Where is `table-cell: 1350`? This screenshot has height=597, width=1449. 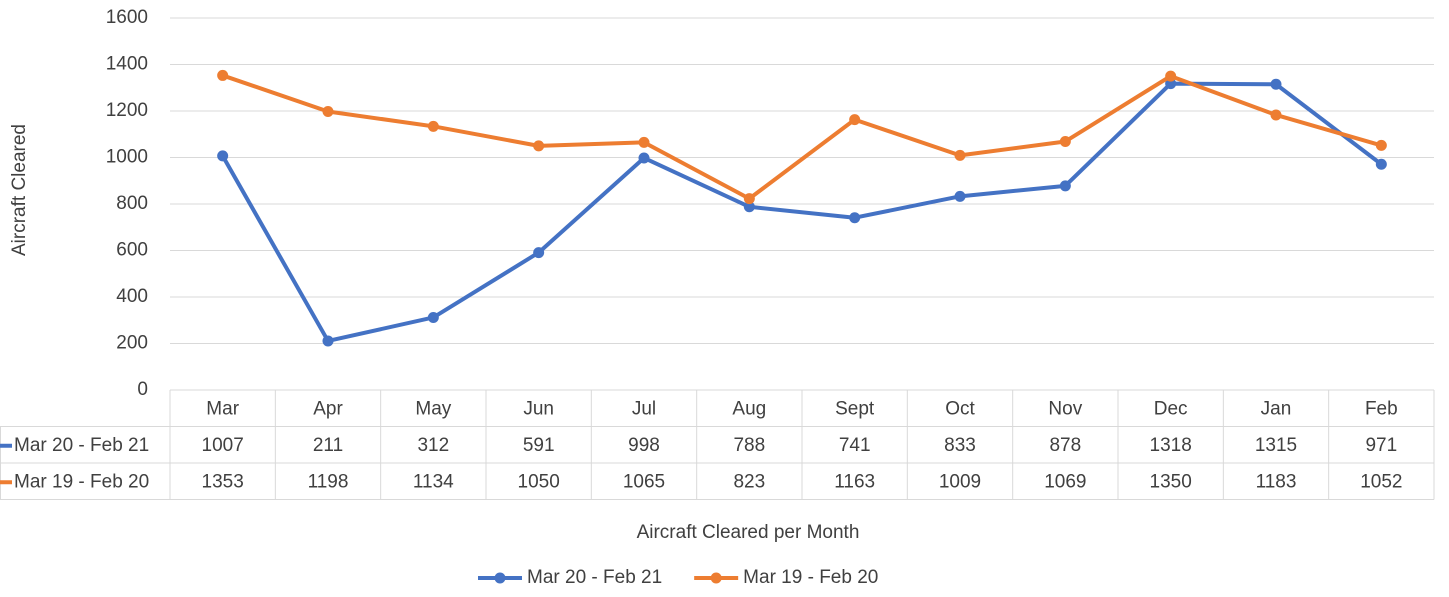 table-cell: 1350 is located at coordinates (1171, 481).